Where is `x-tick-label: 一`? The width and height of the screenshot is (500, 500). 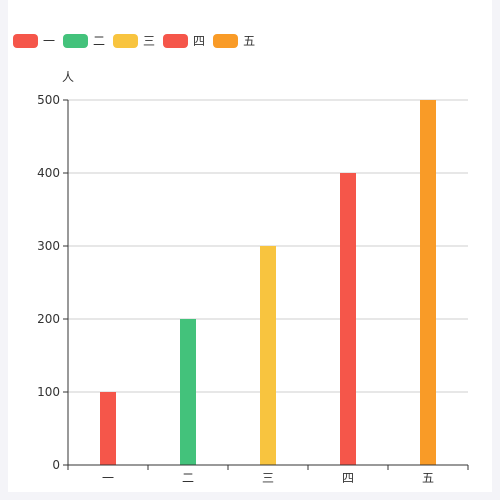 x-tick-label: 一 is located at coordinates (108, 478).